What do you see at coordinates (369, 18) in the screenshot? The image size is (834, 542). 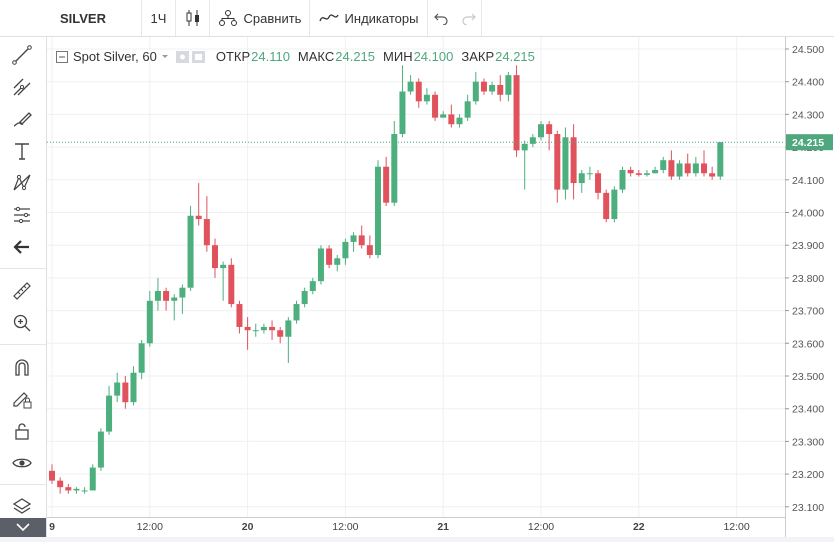 I see `indicators-button: Индикаторы` at bounding box center [369, 18].